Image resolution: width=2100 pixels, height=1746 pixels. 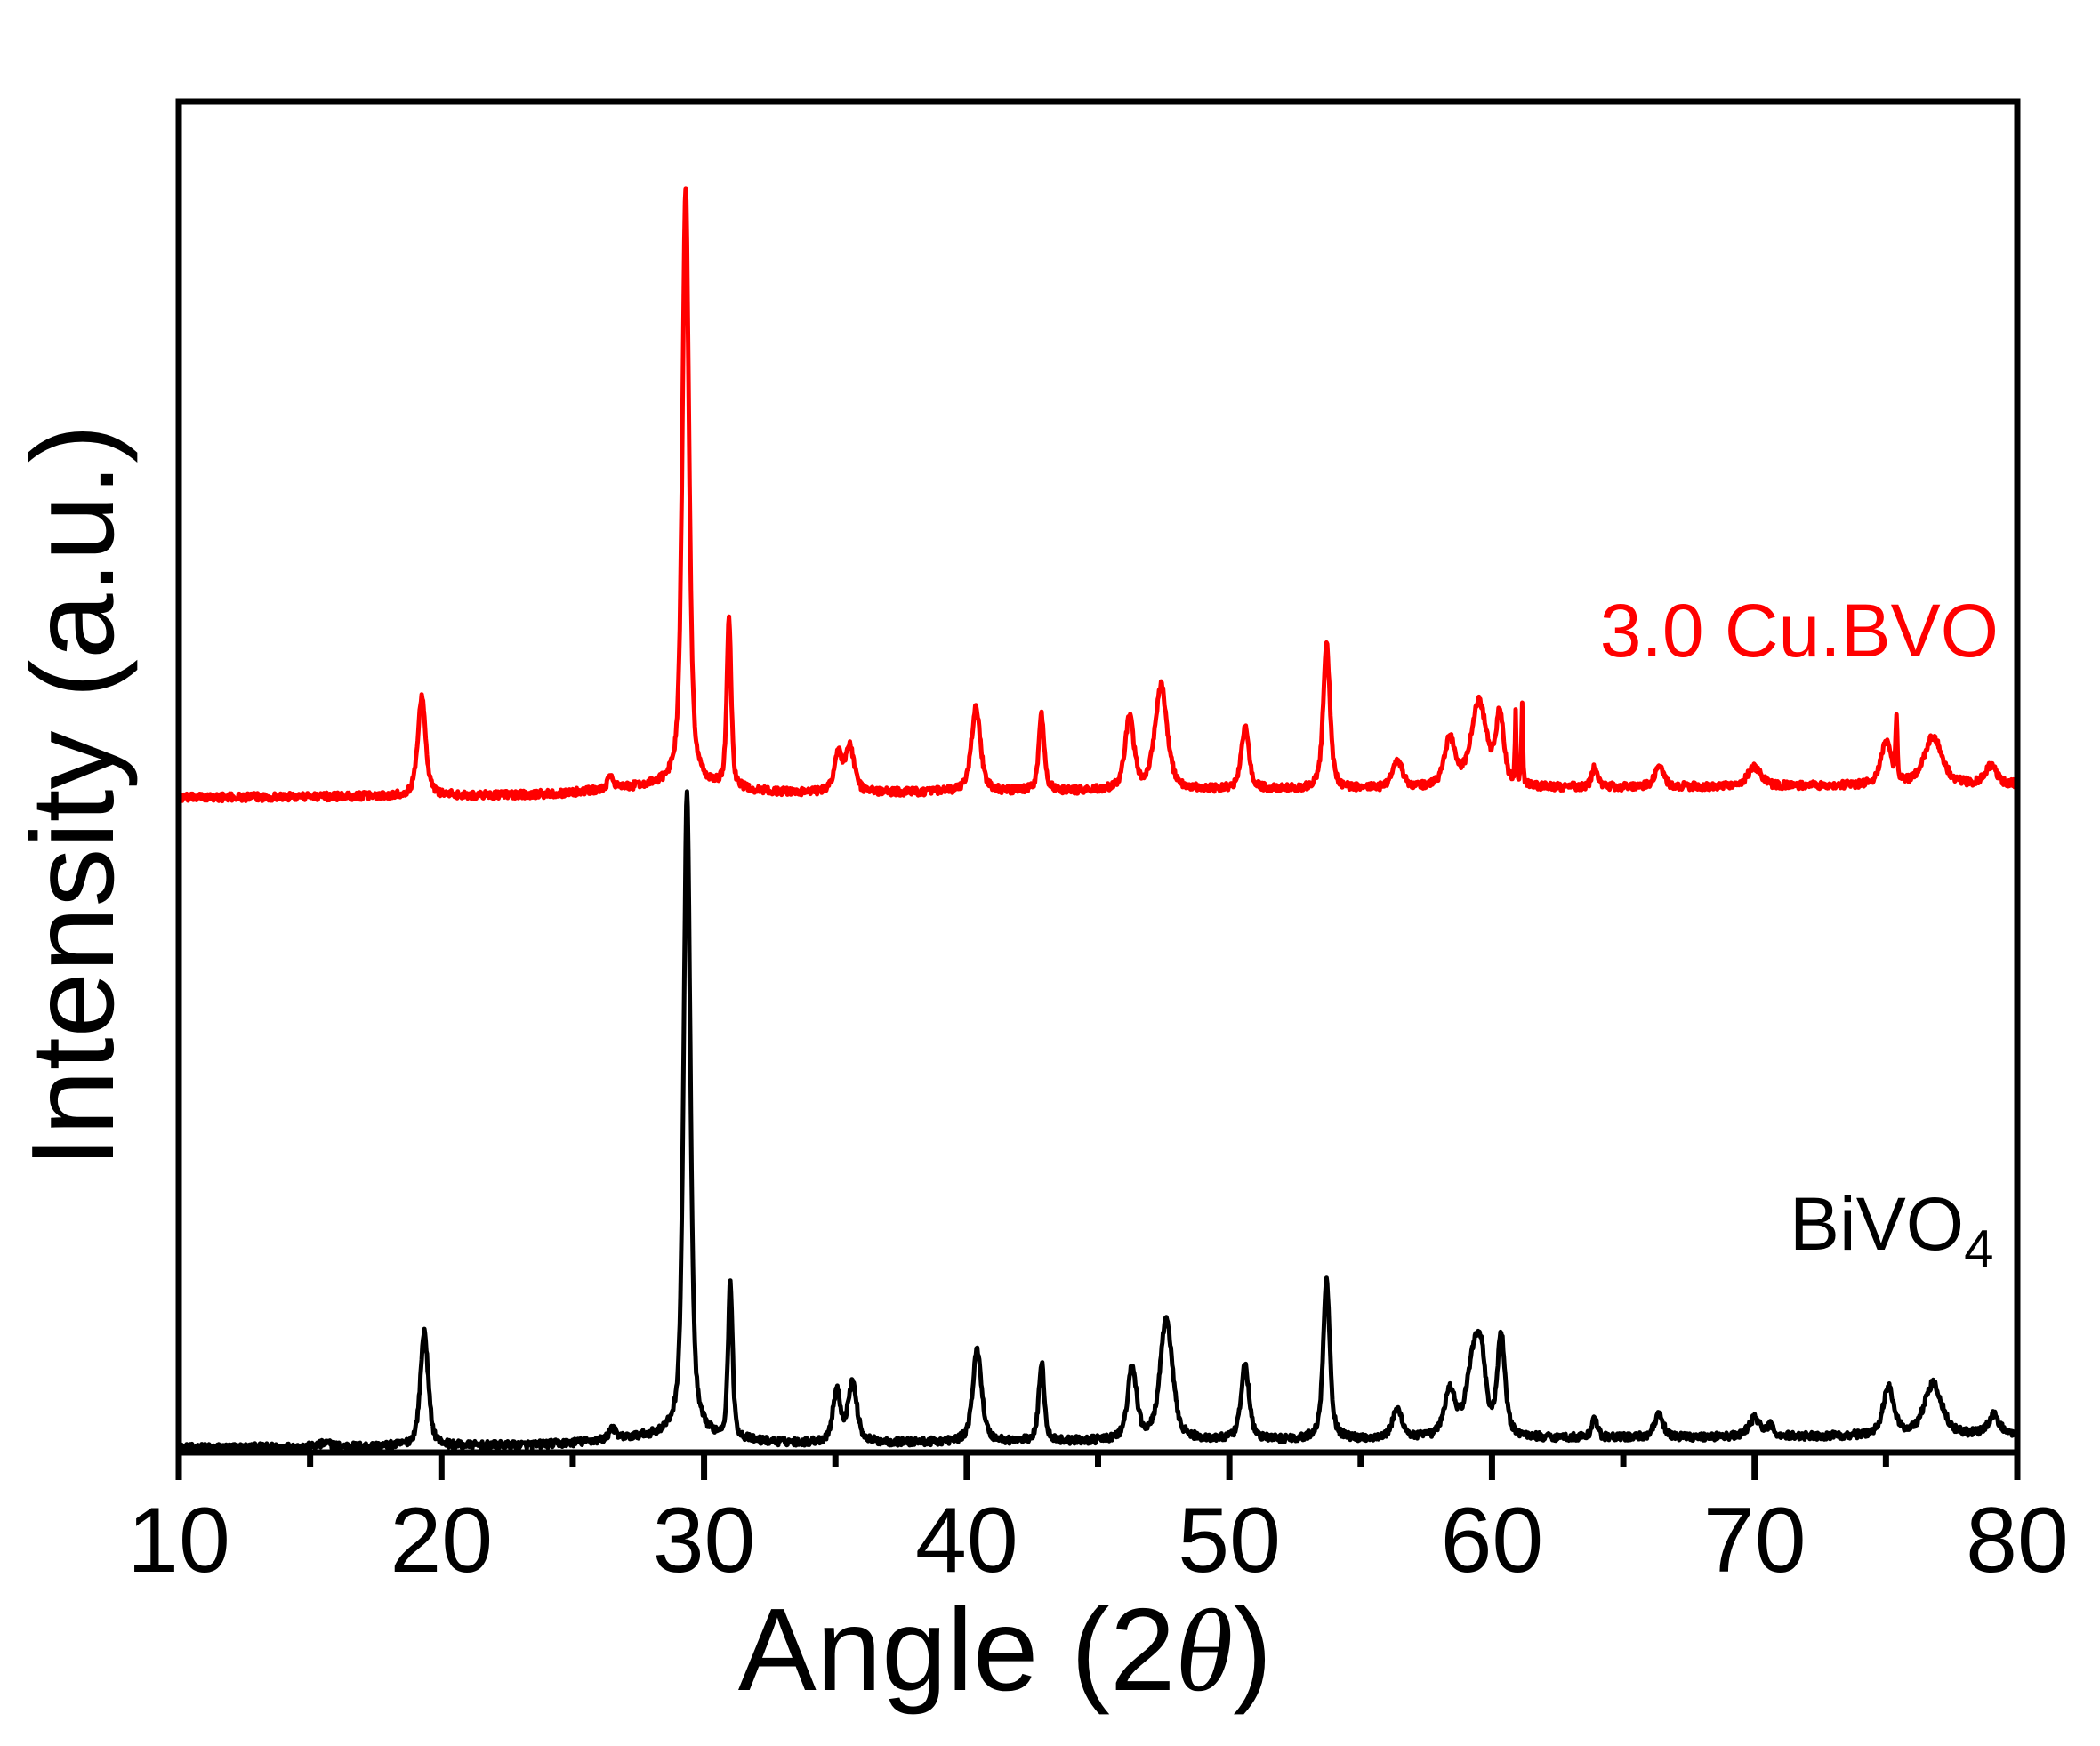 I want to click on x-tick-label: 60, so click(x=1492, y=1540).